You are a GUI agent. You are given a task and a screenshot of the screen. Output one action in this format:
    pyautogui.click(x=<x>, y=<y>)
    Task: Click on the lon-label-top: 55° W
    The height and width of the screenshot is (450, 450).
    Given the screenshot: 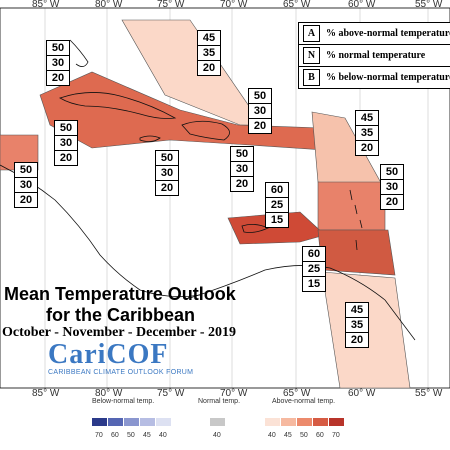 What is the action you would take?
    pyautogui.click(x=429, y=5)
    